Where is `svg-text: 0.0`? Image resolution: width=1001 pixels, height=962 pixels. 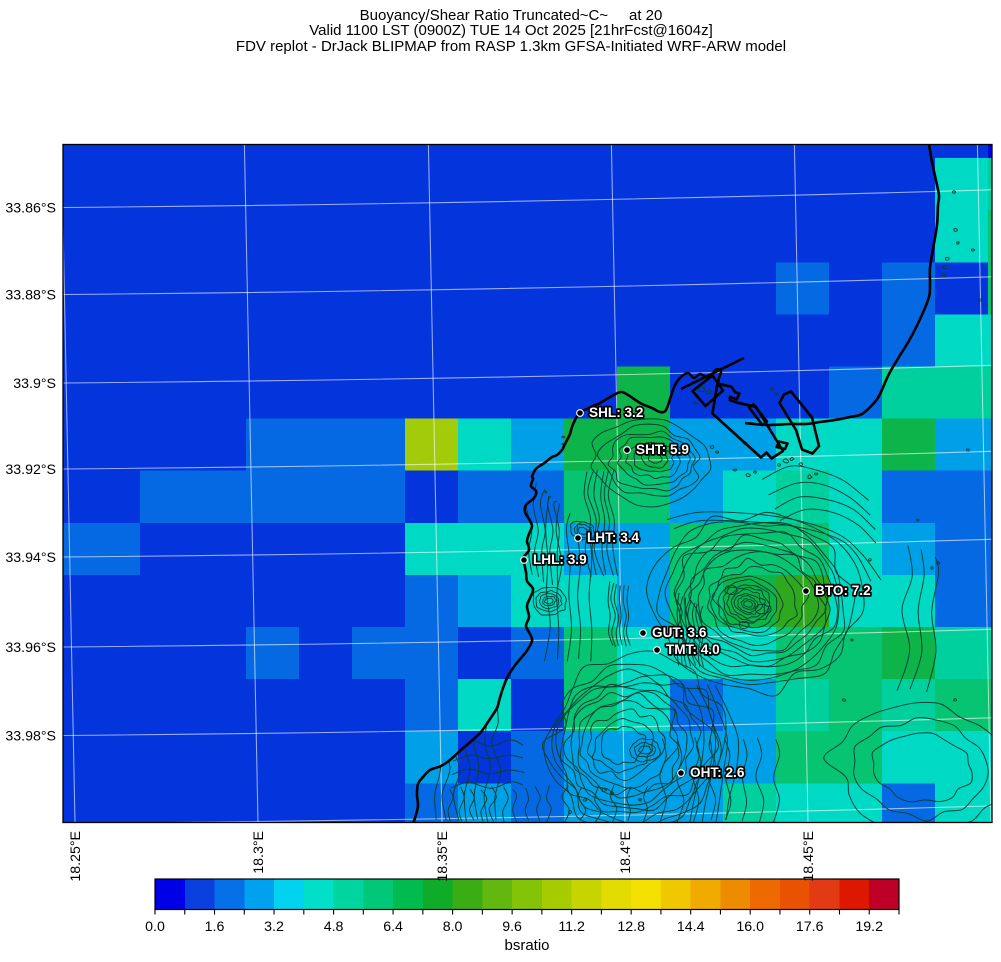 svg-text: 0.0 is located at coordinates (155, 927).